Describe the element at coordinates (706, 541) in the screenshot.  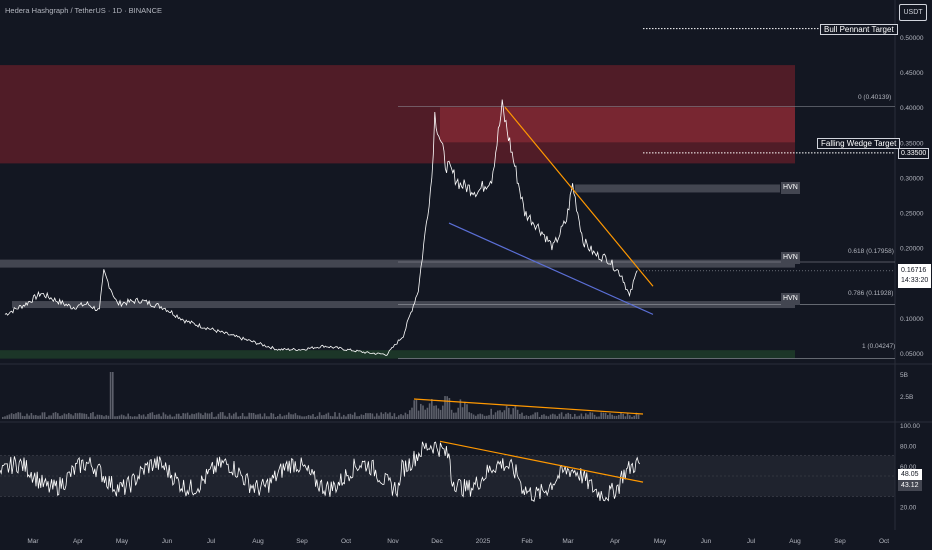
I see `time-axis-tick: Jun` at that location.